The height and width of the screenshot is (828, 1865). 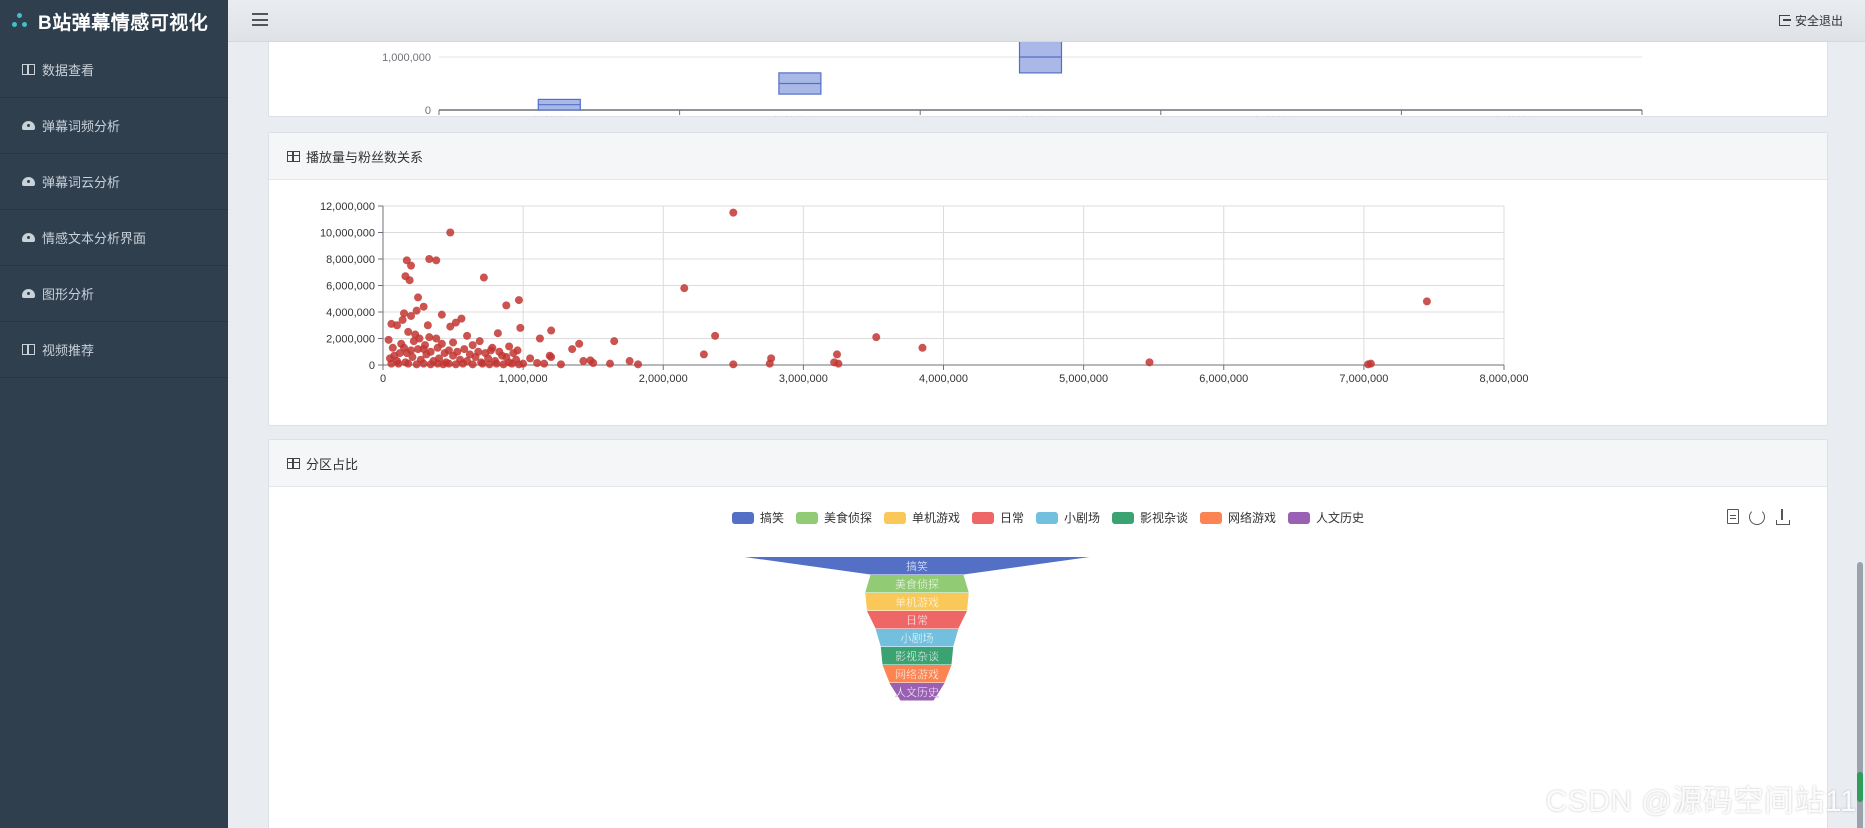 What do you see at coordinates (997, 517) in the screenshot?
I see `legend-item: 日常` at bounding box center [997, 517].